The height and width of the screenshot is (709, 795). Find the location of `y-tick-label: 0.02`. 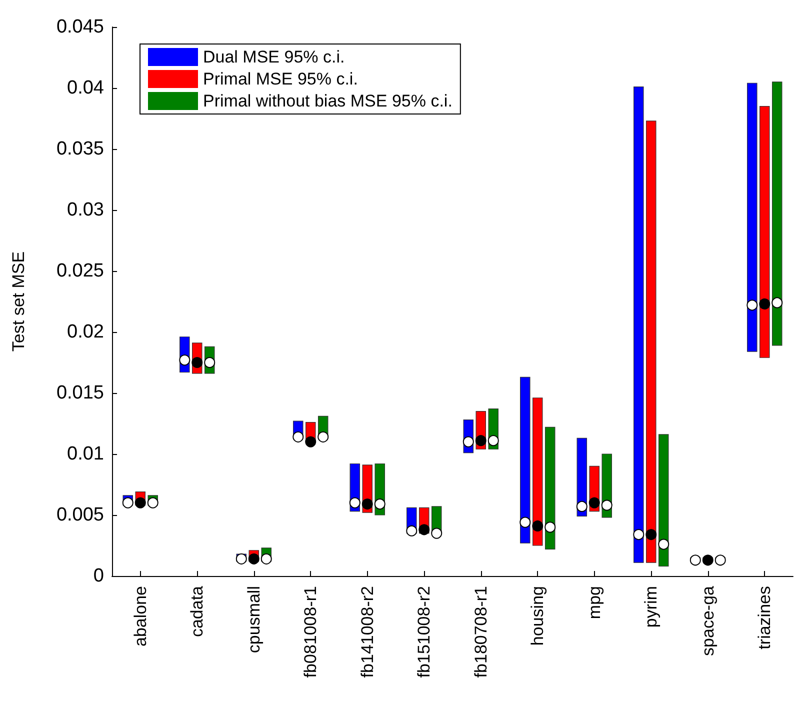

y-tick-label: 0.02 is located at coordinates (85, 332).